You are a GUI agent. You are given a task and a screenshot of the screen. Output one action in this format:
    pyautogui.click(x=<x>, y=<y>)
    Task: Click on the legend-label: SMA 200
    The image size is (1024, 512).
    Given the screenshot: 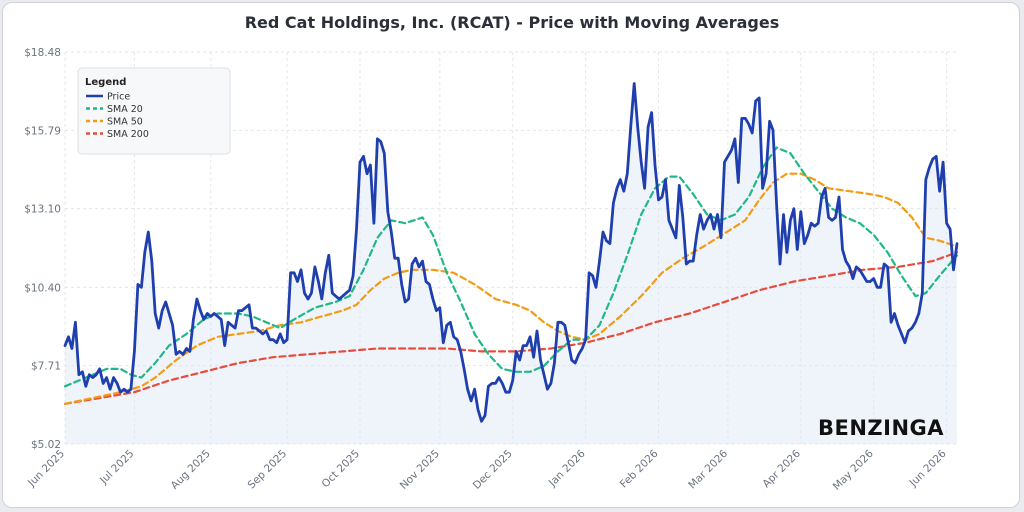 What is the action you would take?
    pyautogui.click(x=128, y=134)
    